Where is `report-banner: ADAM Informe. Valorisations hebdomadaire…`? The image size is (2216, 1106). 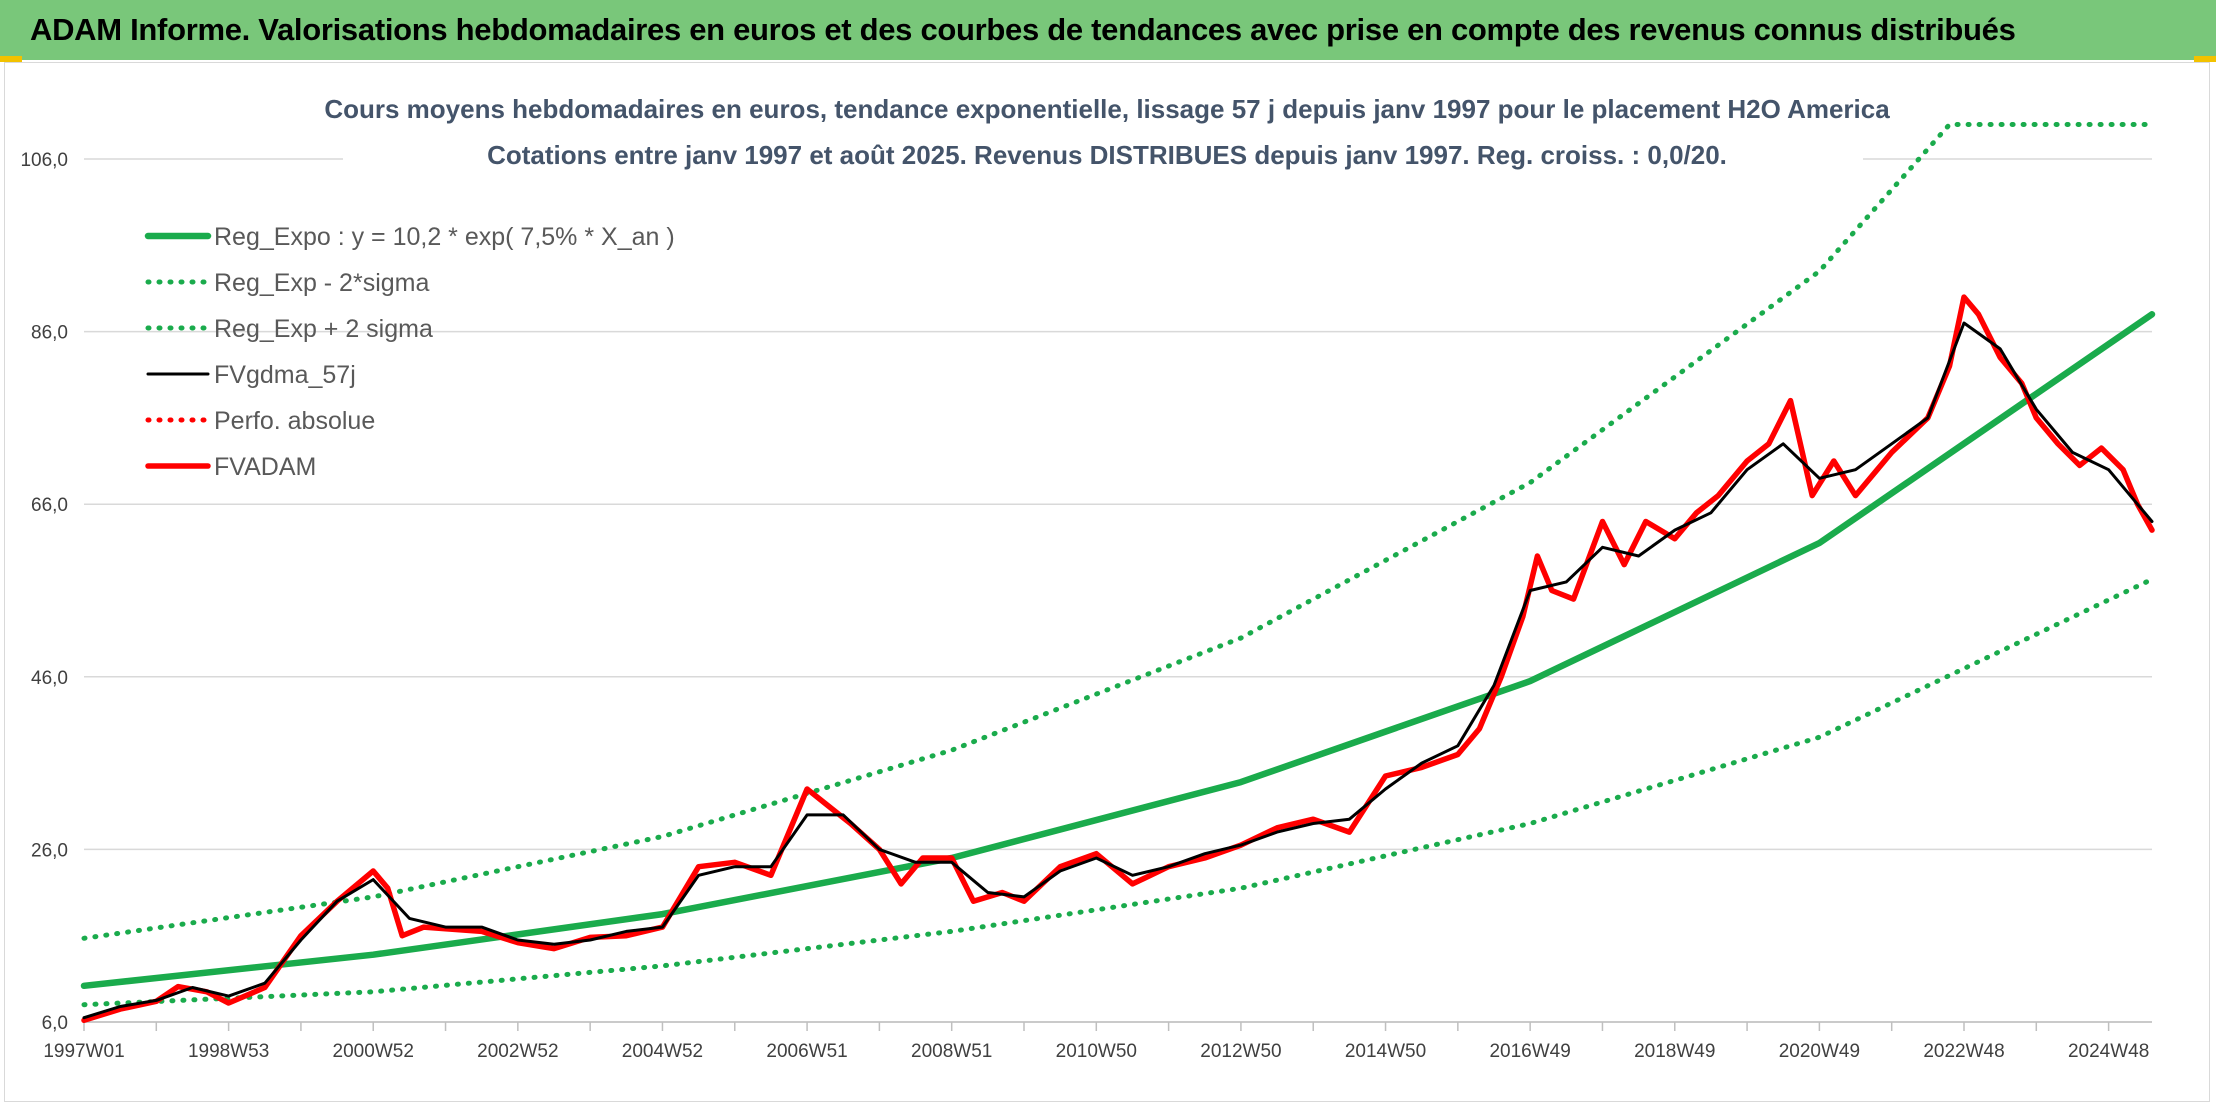 report-banner: ADAM Informe. Valorisations hebdomadaire… is located at coordinates (1108, 30).